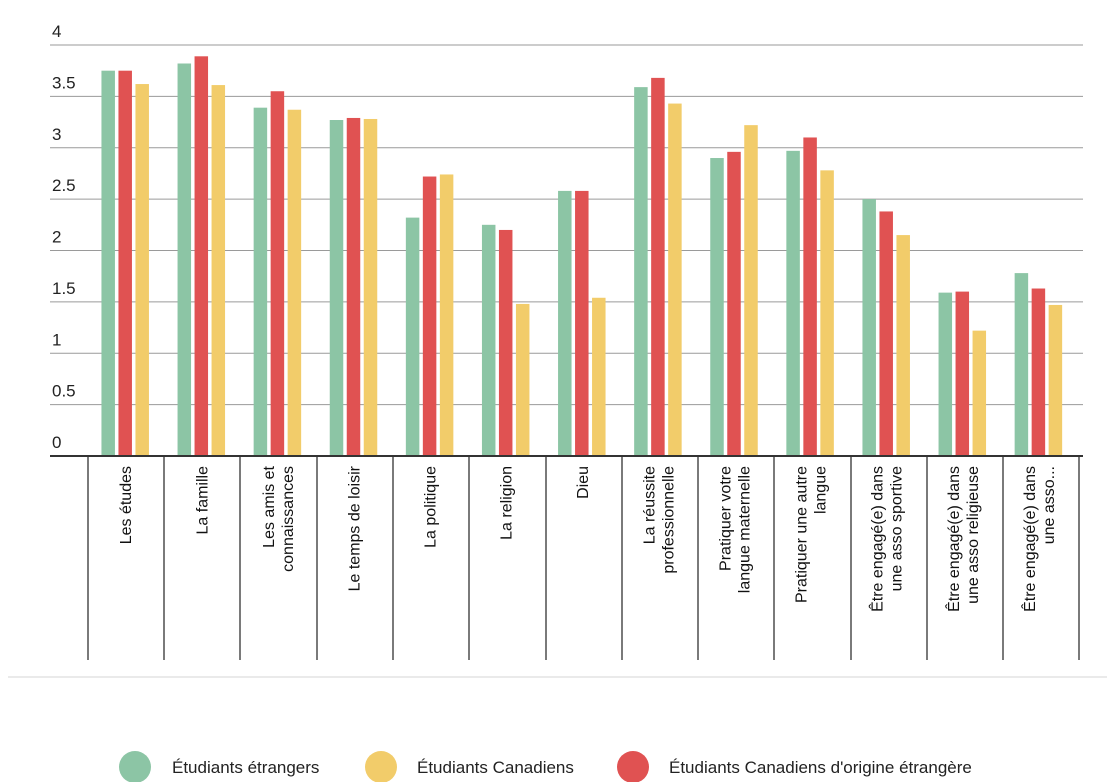  What do you see at coordinates (802, 534) in the screenshot?
I see `x-tick-label: Pratiquer une autre` at bounding box center [802, 534].